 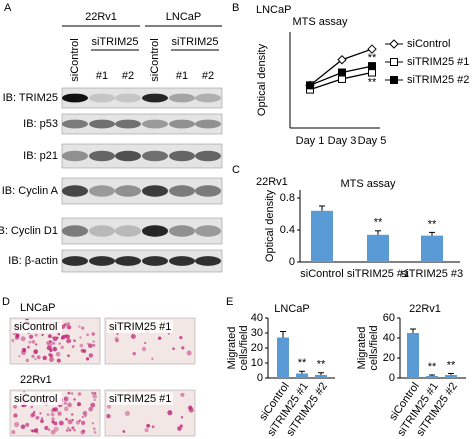 I want to click on chart-title: MTS assay, so click(x=320, y=22).